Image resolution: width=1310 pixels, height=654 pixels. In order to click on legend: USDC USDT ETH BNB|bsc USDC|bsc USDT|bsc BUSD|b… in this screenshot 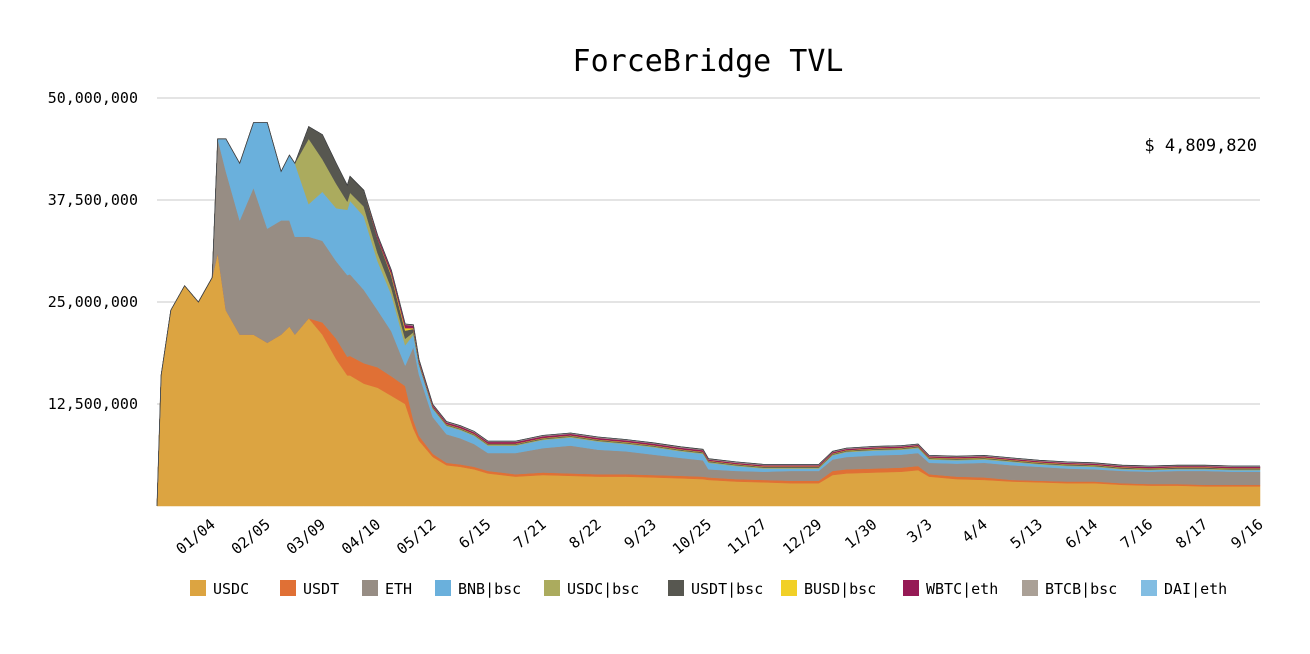, I will do `click(708, 589)`.